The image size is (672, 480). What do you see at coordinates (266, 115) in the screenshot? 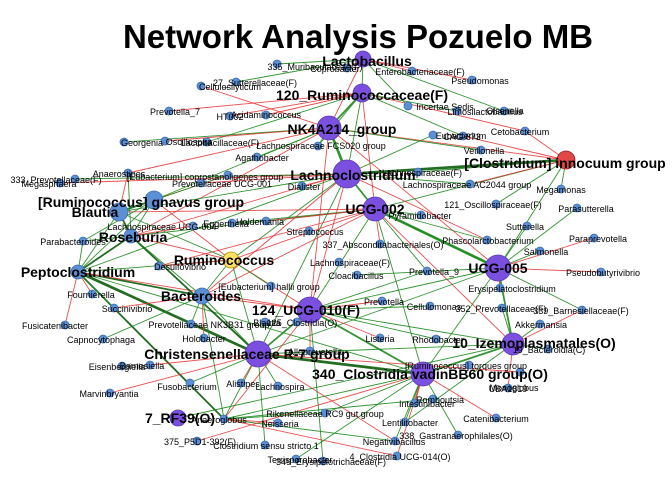
I see `node-label: Acidaminococcus` at bounding box center [266, 115].